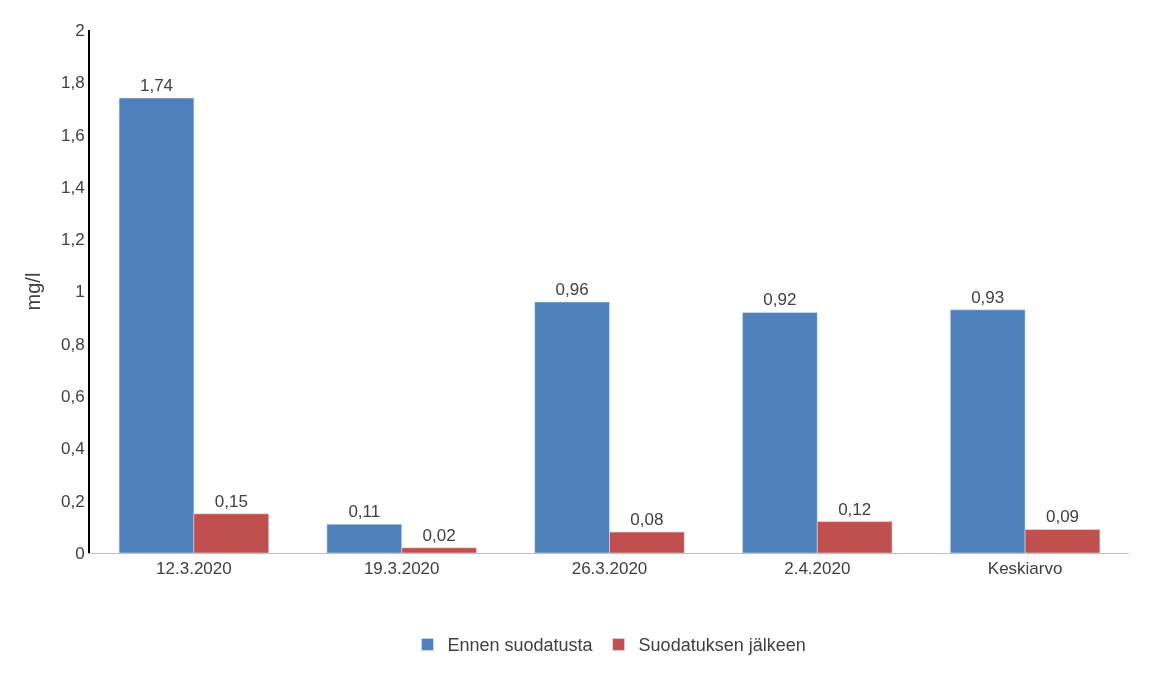 The image size is (1149, 675). What do you see at coordinates (855, 509) in the screenshot?
I see `data-label: 0,12` at bounding box center [855, 509].